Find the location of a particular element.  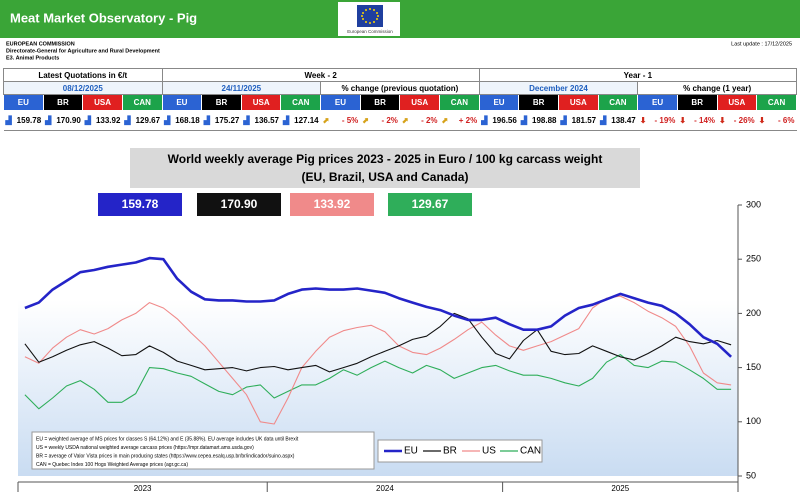

eu-flag is located at coordinates (370, 16).